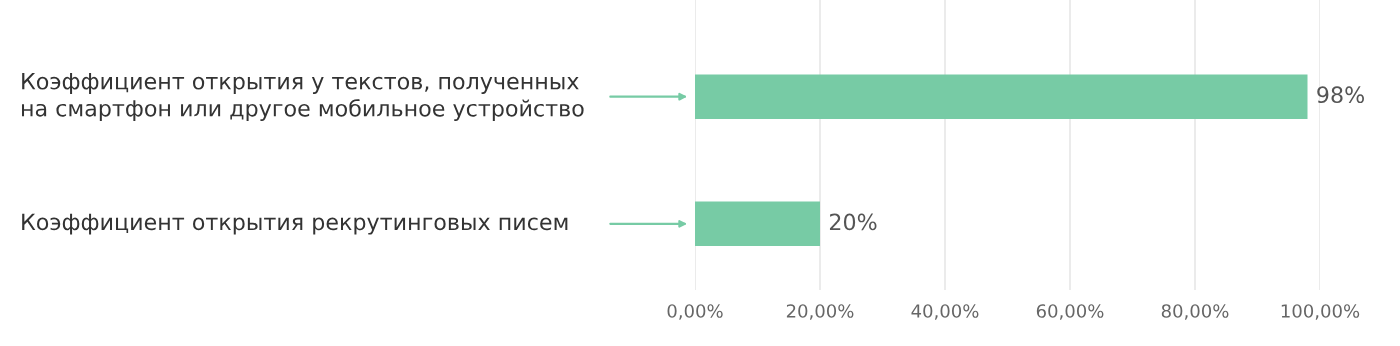  I want to click on x-tick-label: 60,00%, so click(1070, 312).